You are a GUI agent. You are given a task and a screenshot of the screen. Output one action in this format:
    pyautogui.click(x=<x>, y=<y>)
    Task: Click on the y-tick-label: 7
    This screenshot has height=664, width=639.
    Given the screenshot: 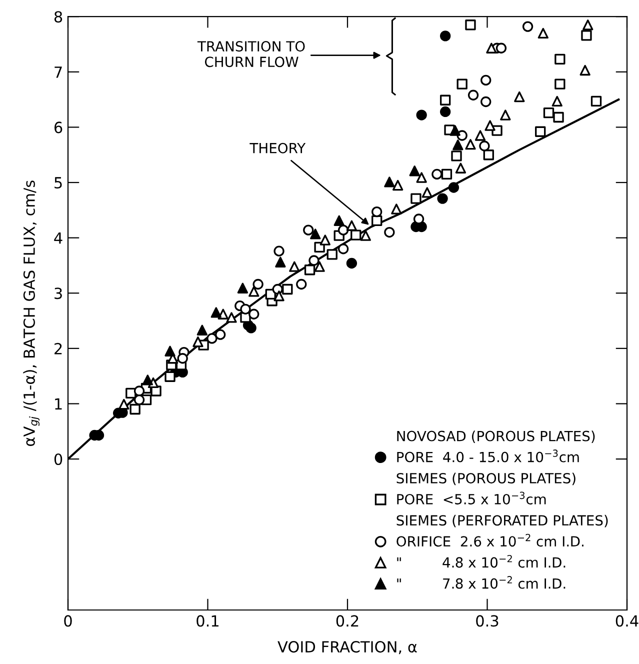 What is the action you would take?
    pyautogui.click(x=58, y=72)
    